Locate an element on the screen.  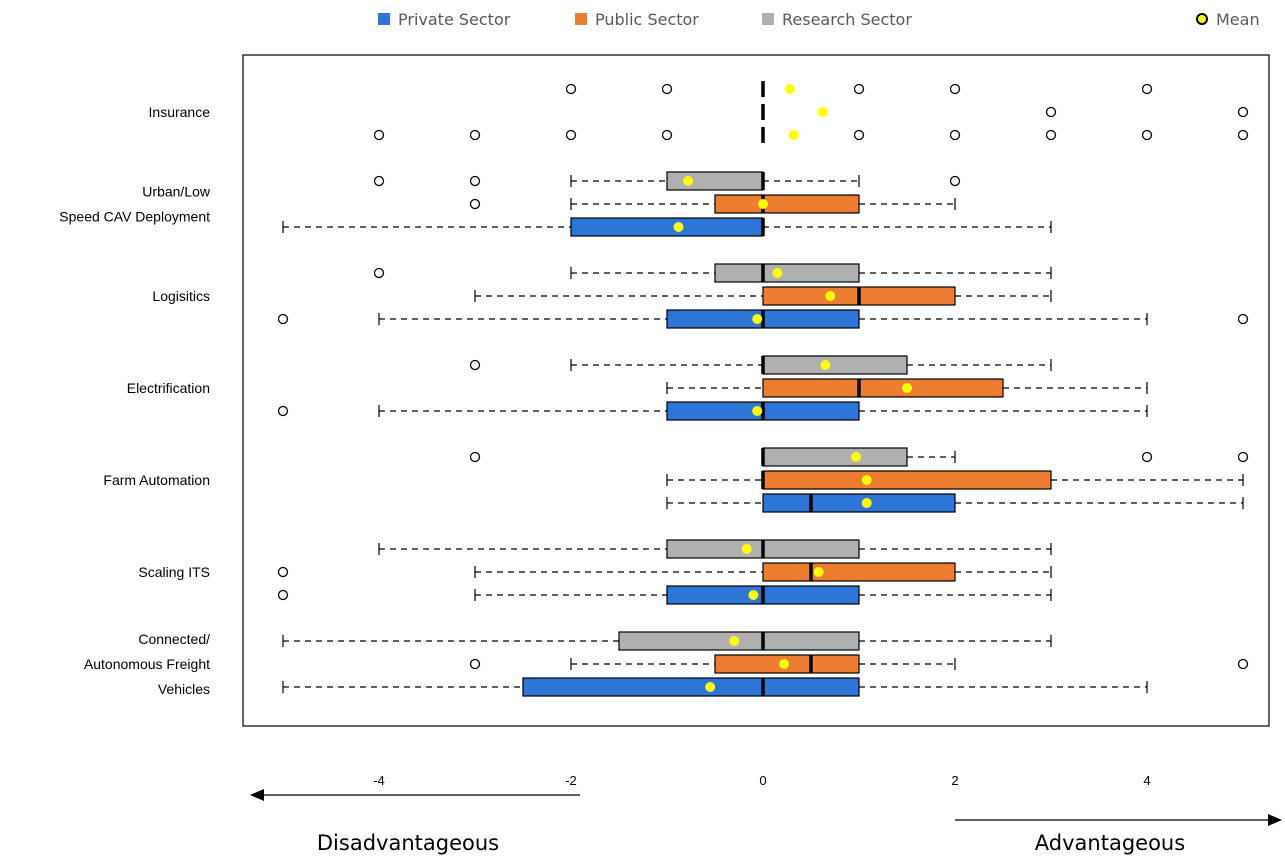
legend-swatch-research is located at coordinates (768, 19).